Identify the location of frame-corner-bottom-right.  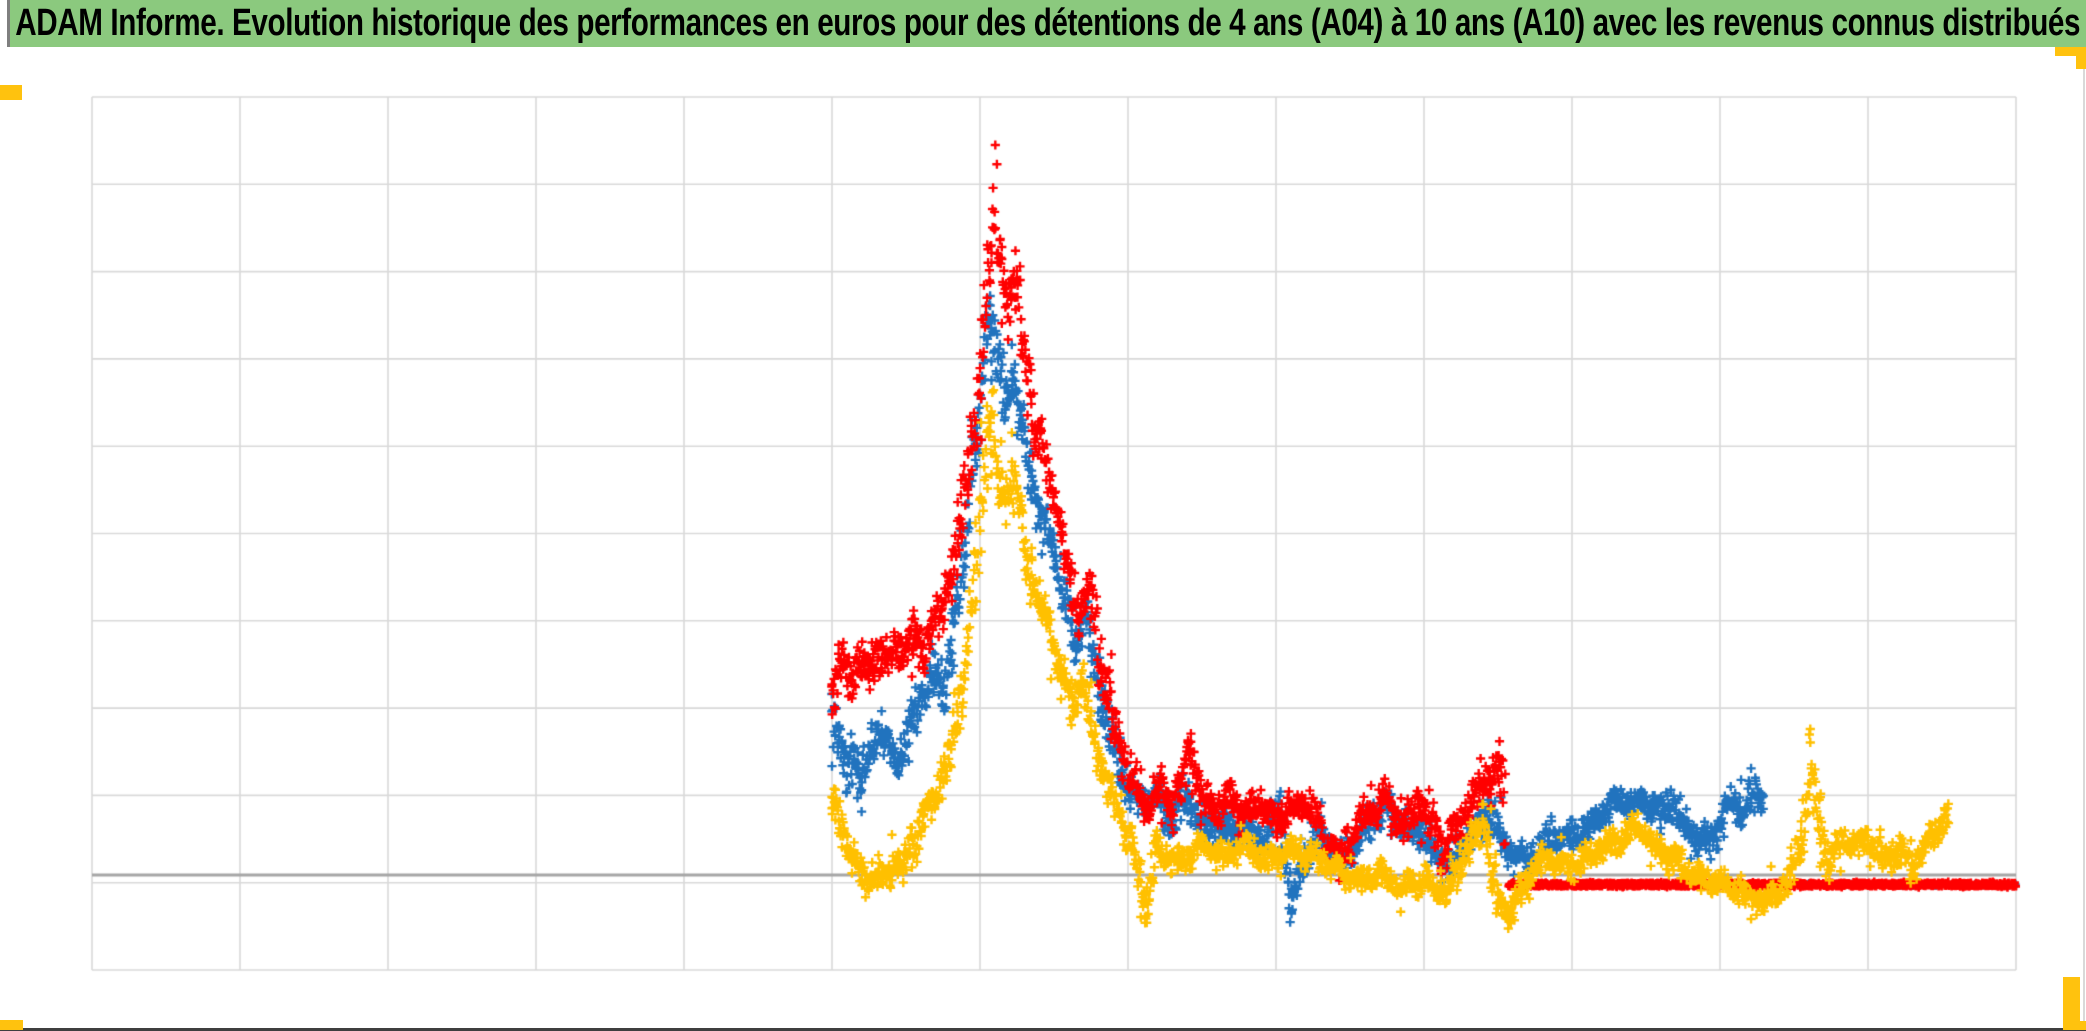
(2074, 1003).